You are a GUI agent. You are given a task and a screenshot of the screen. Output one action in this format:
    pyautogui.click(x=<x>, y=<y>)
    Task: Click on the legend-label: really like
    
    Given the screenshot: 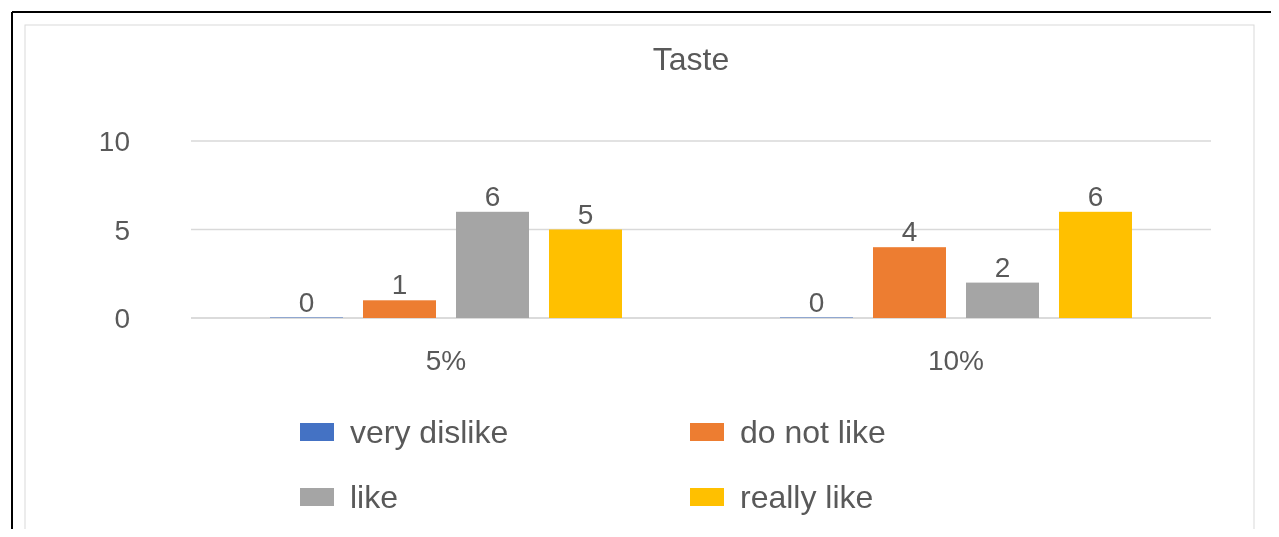 What is the action you would take?
    pyautogui.click(x=807, y=497)
    